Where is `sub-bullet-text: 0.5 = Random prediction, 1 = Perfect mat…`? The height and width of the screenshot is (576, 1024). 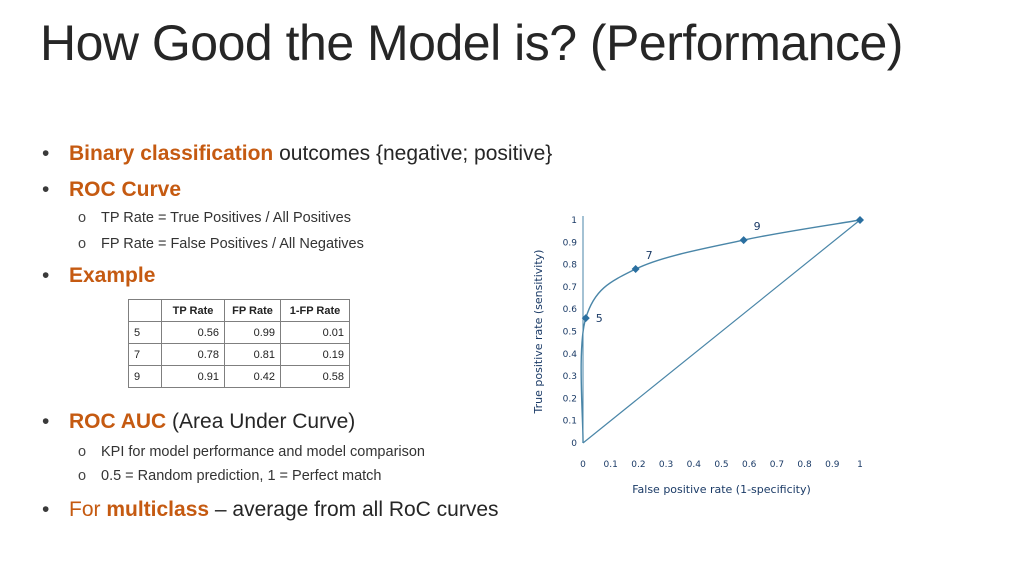 sub-bullet-text: 0.5 = Random prediction, 1 = Perfect mat… is located at coordinates (241, 476).